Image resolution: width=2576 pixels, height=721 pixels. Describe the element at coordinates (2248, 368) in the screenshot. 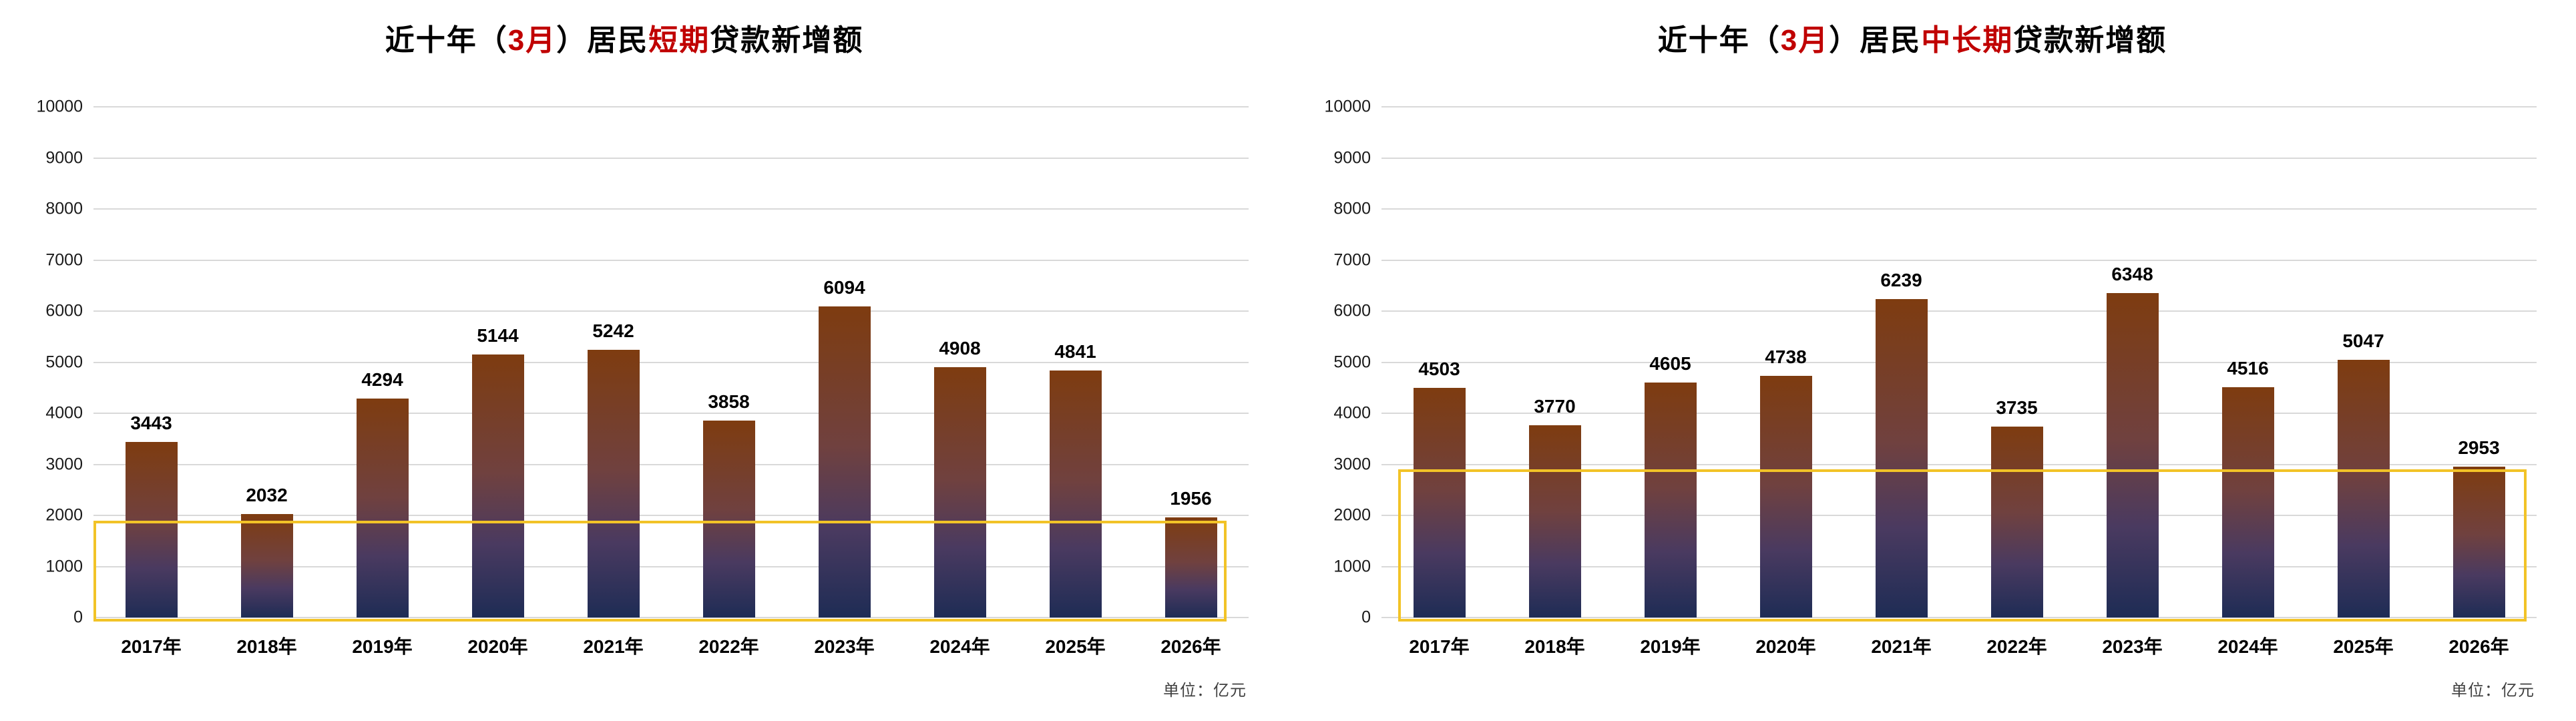

I see `bar-value-label: 4516` at that location.